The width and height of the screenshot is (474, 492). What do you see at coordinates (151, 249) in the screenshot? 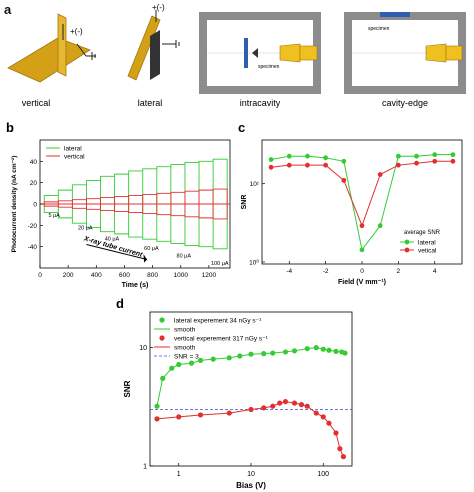
I see `annotation-b-3: 60 μA` at bounding box center [151, 249].